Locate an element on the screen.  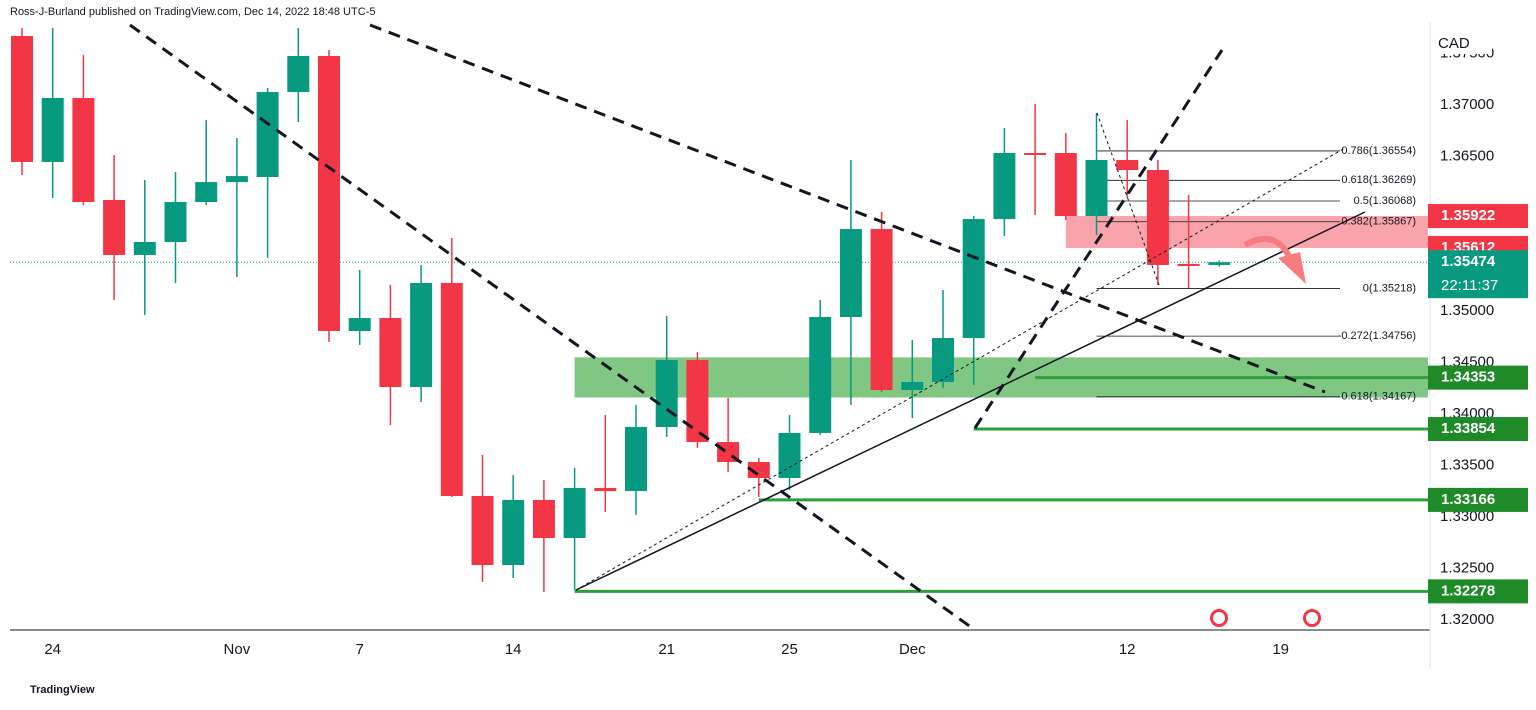
currency-bg is located at coordinates (1462, 45).